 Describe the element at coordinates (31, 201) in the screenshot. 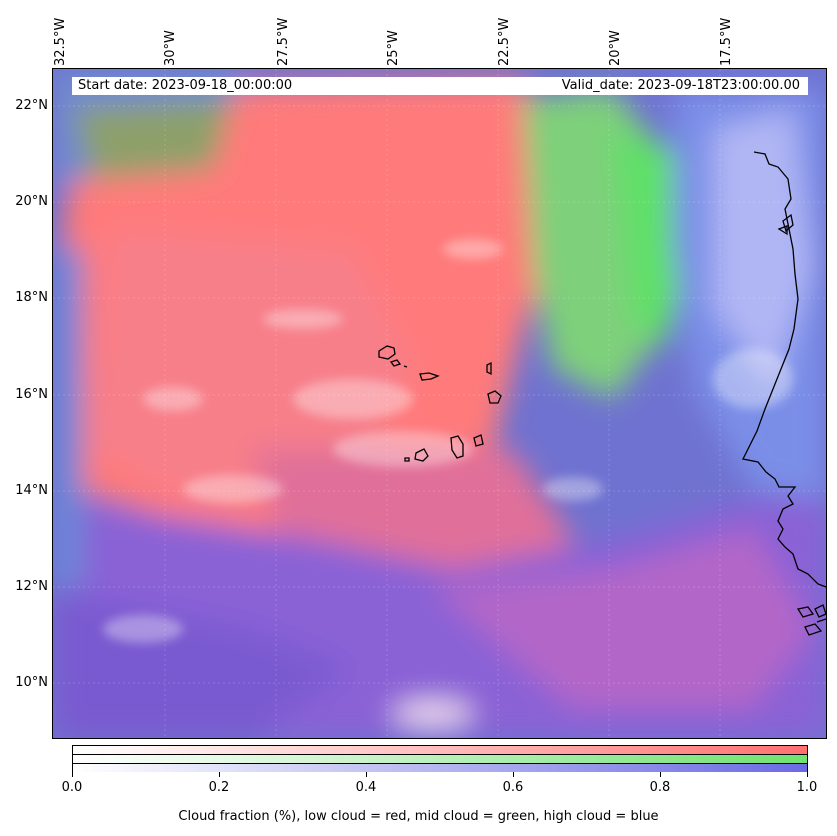

I see `lat-label-20n: 20°N` at that location.